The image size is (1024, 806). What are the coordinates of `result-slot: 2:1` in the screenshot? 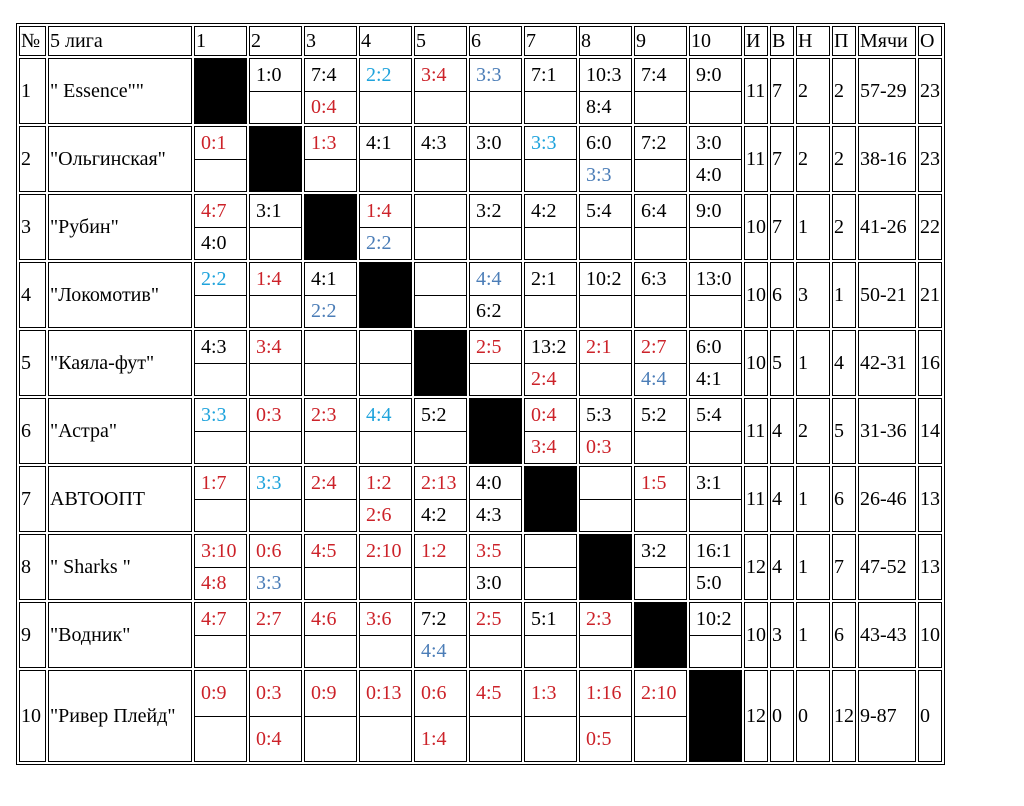 It's located at (605, 347).